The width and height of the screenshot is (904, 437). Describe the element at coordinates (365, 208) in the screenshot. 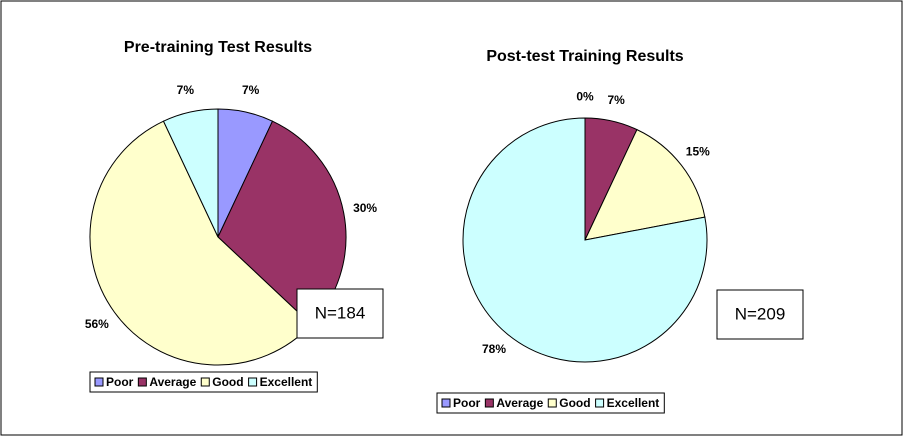

I see `data-label: 30%` at that location.